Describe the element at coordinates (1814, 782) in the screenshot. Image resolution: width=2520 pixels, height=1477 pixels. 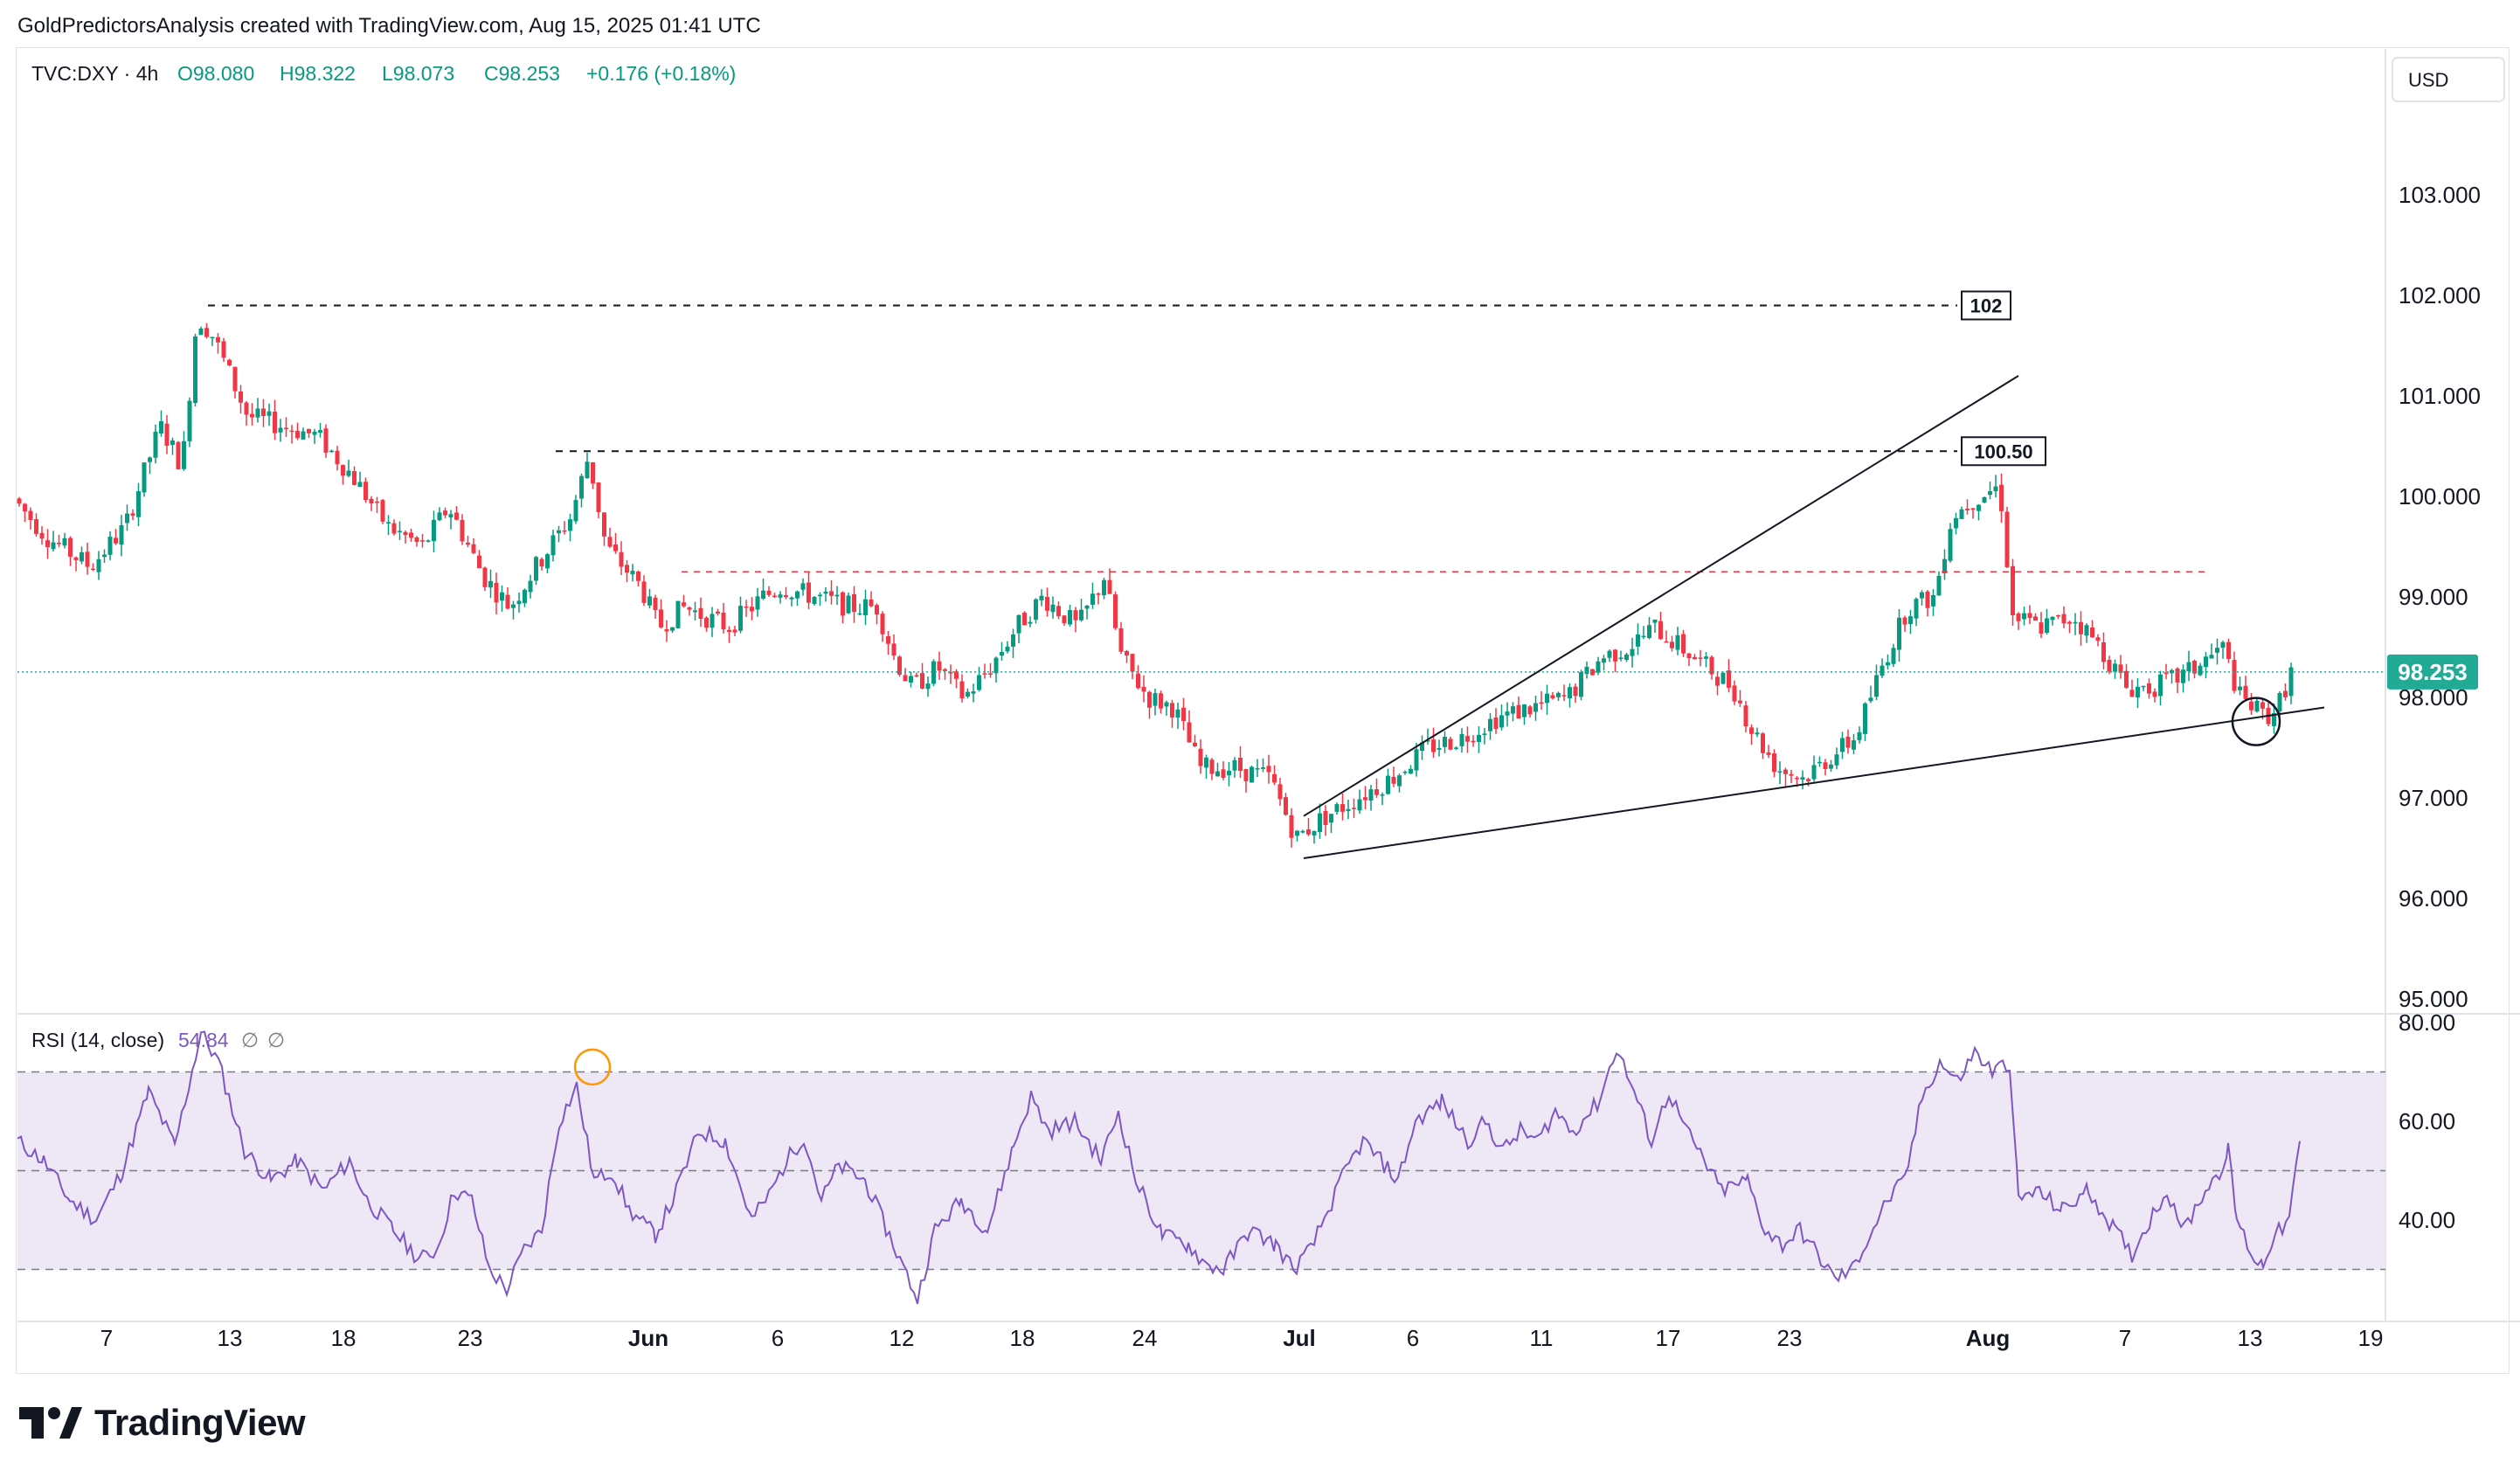
I see `rising-support-trendline` at that location.